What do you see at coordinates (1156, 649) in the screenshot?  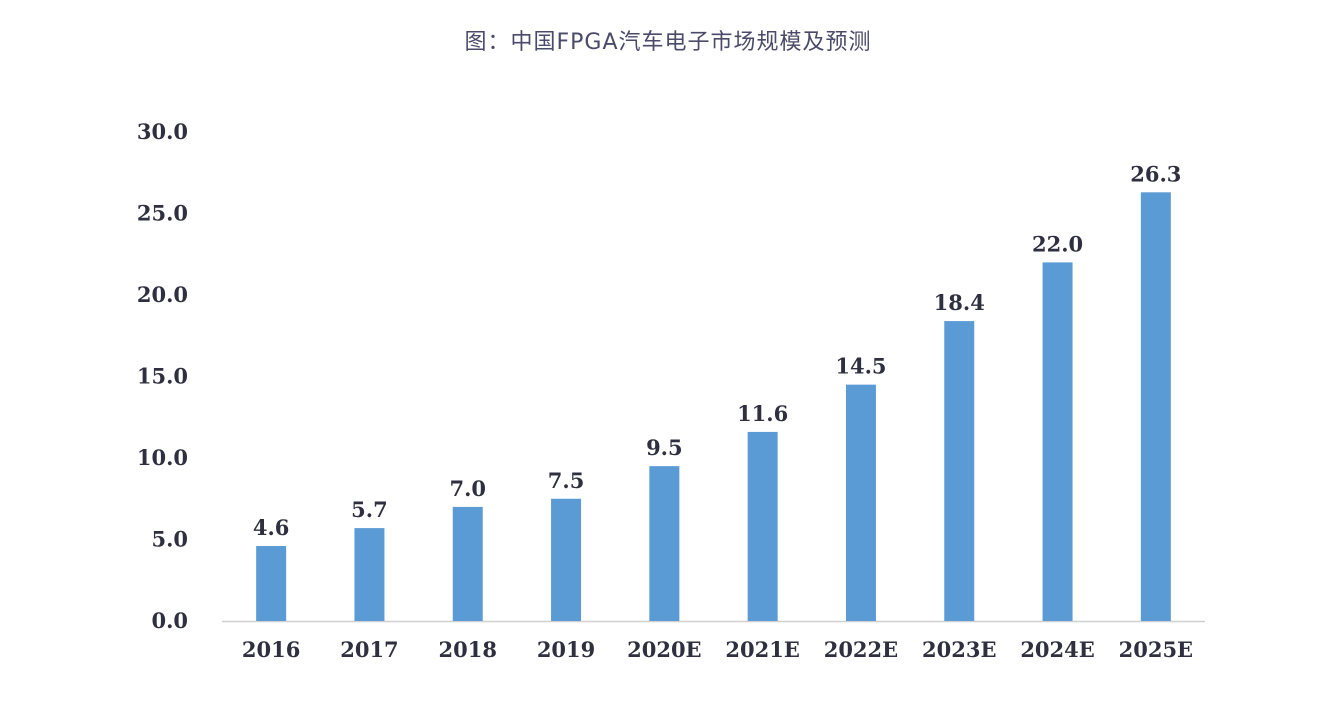 I see `x-tick-label: 2025E` at bounding box center [1156, 649].